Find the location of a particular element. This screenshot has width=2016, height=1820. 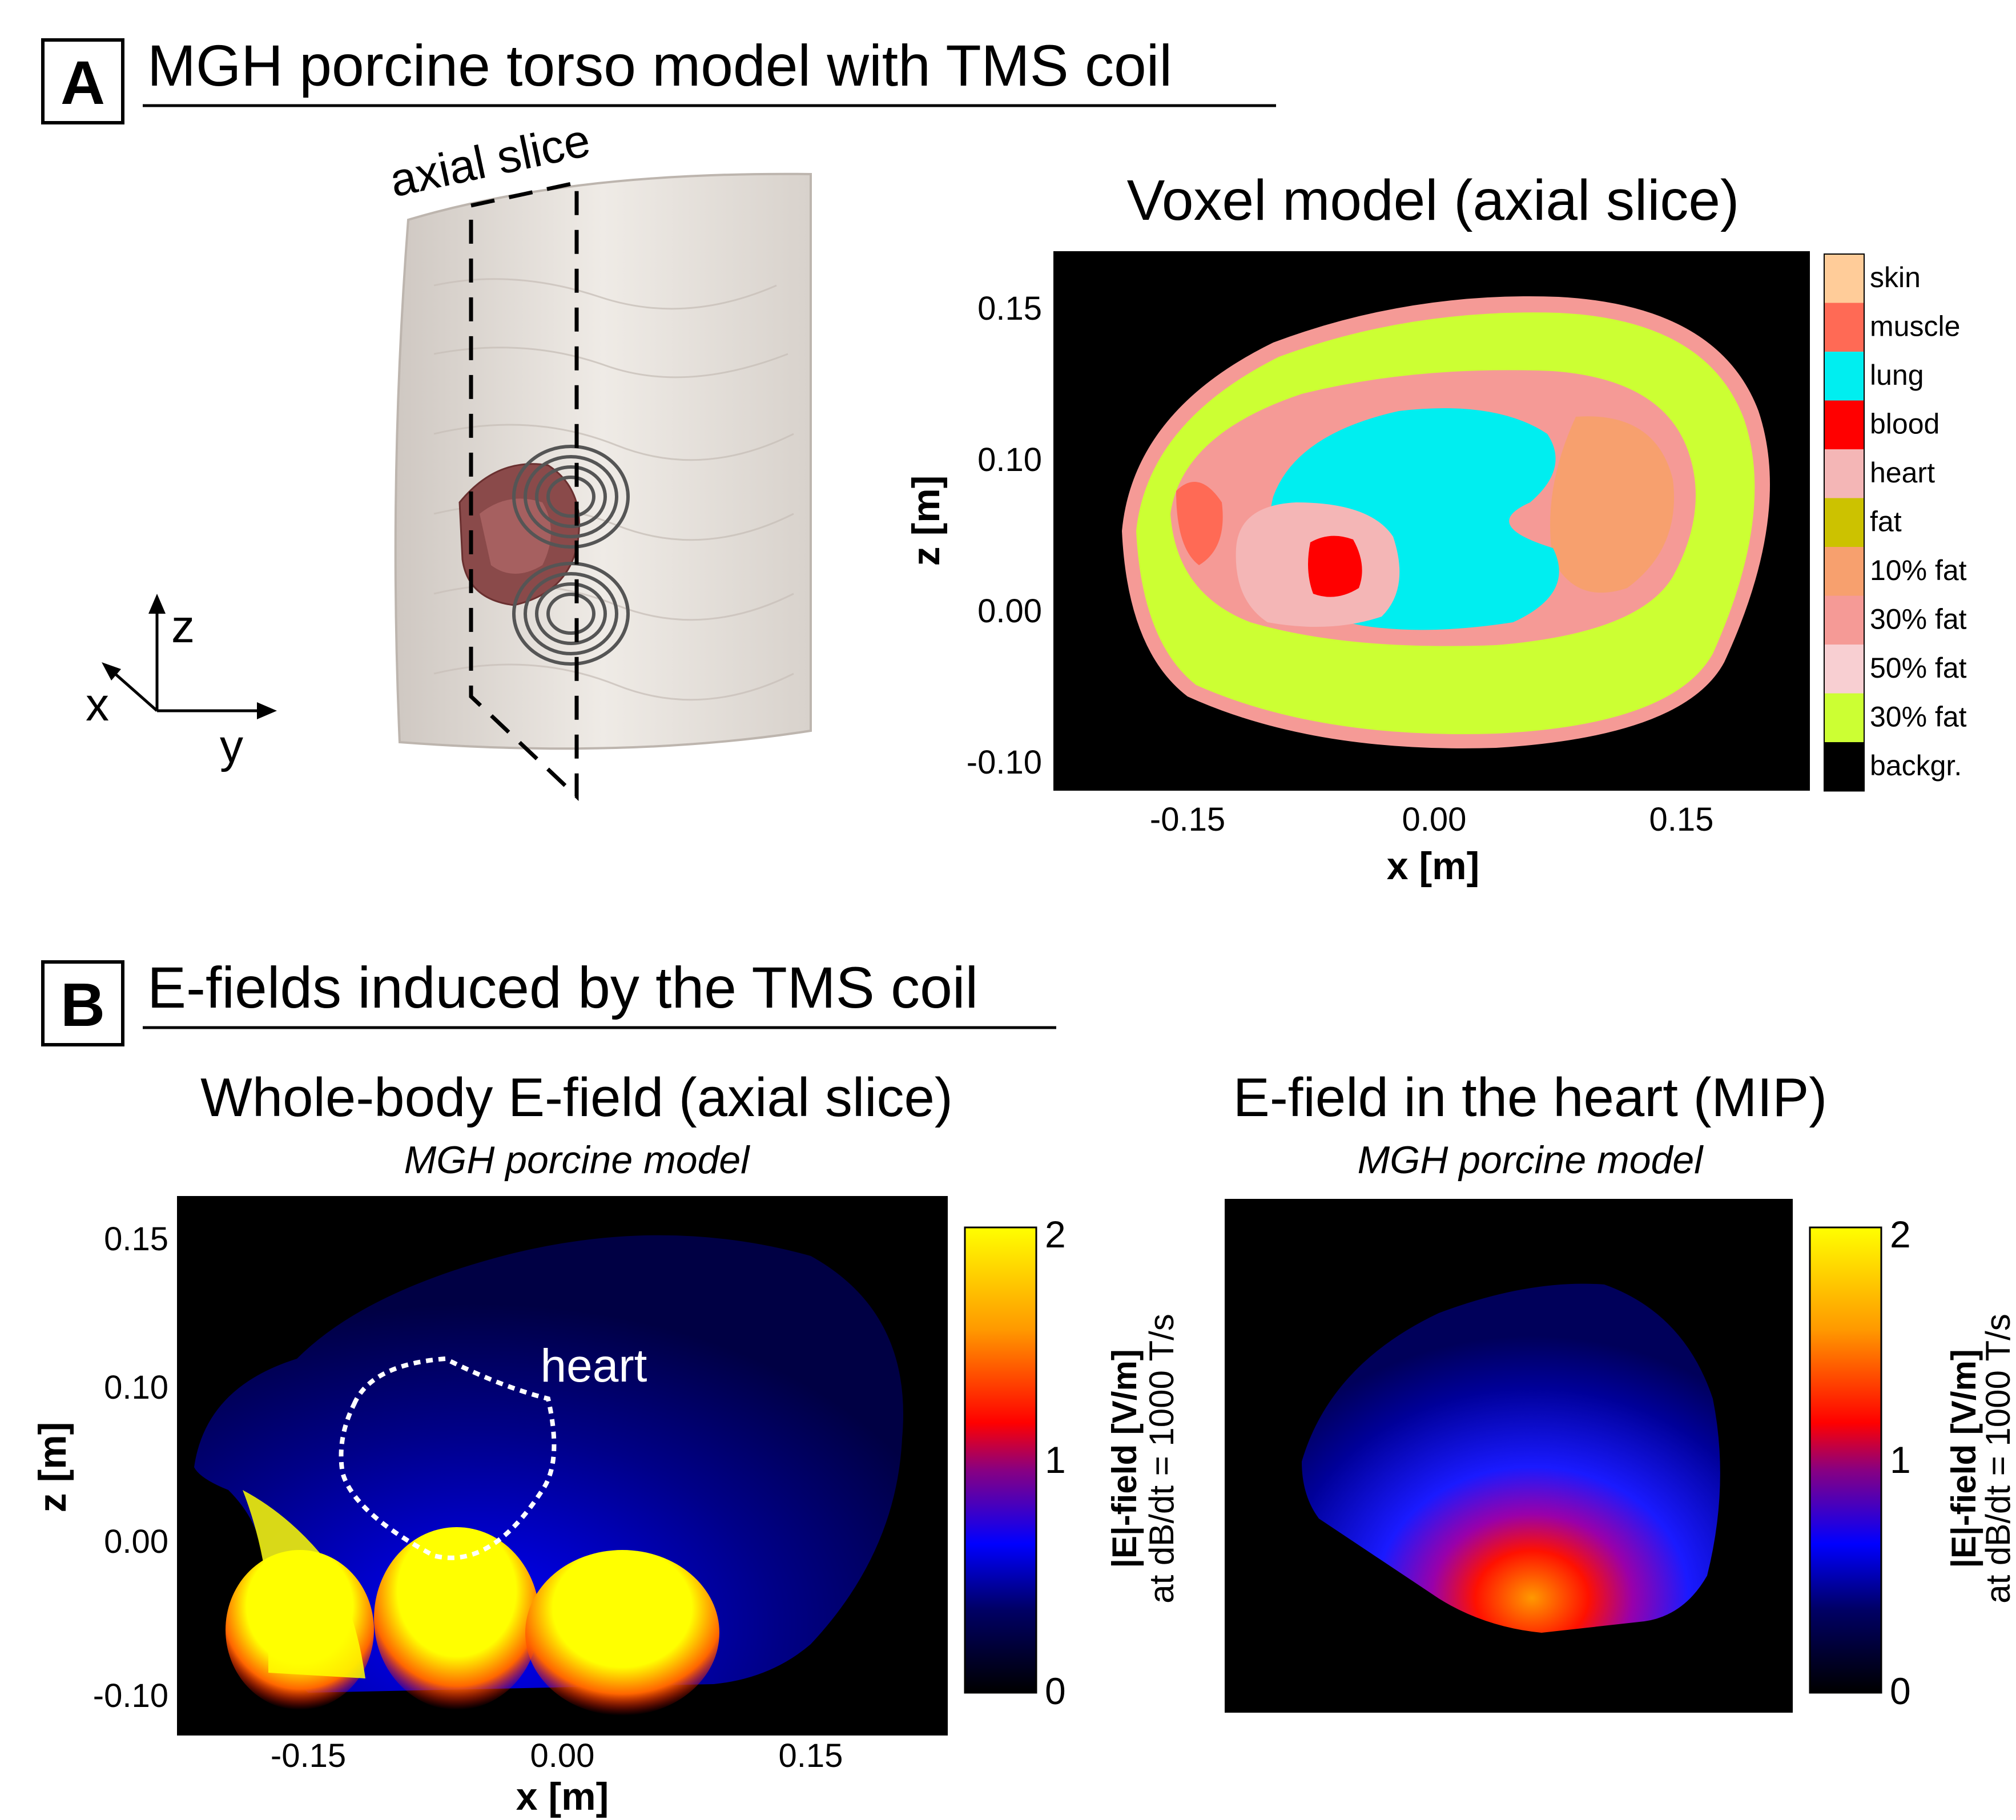

efield-body is located at coordinates (548, 1464).